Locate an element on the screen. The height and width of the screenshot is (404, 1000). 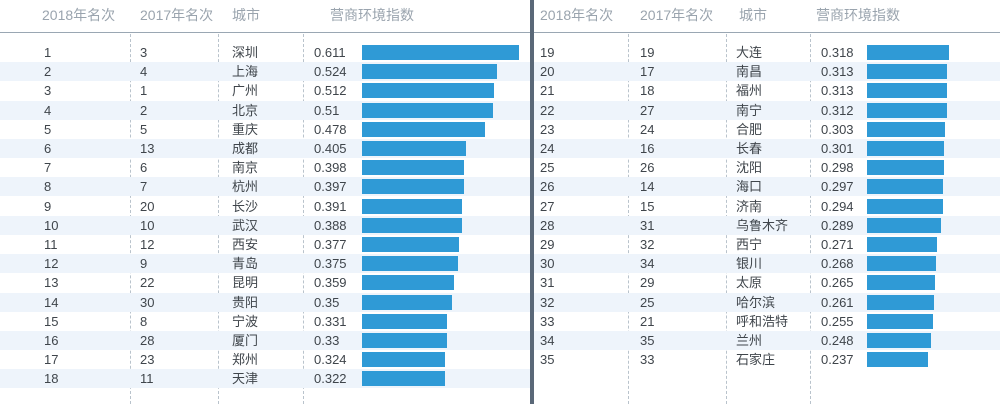
rank-2017-cell: 21 is located at coordinates (647, 321).